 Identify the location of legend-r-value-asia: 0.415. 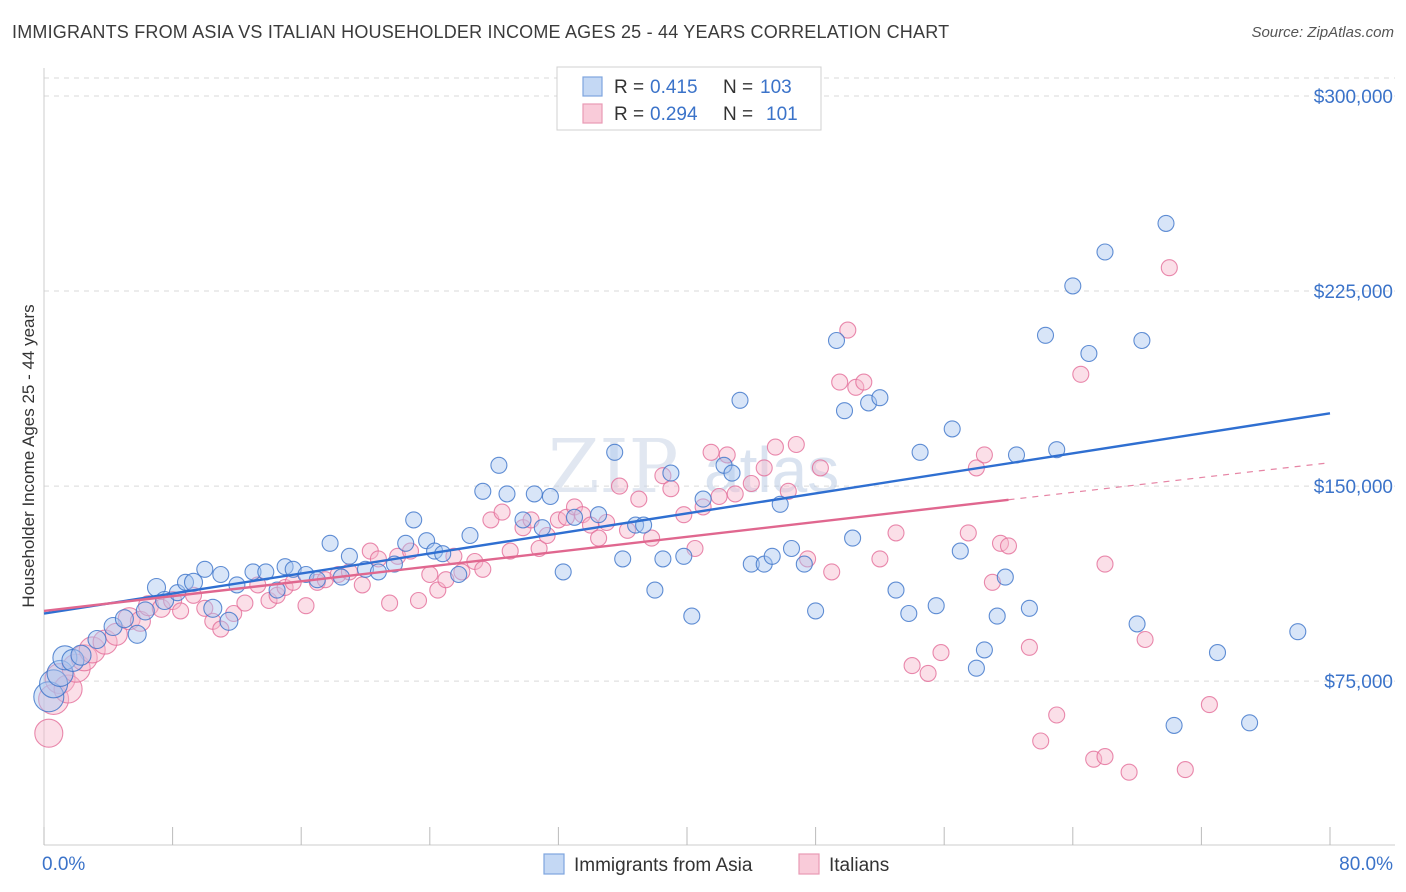
(674, 87).